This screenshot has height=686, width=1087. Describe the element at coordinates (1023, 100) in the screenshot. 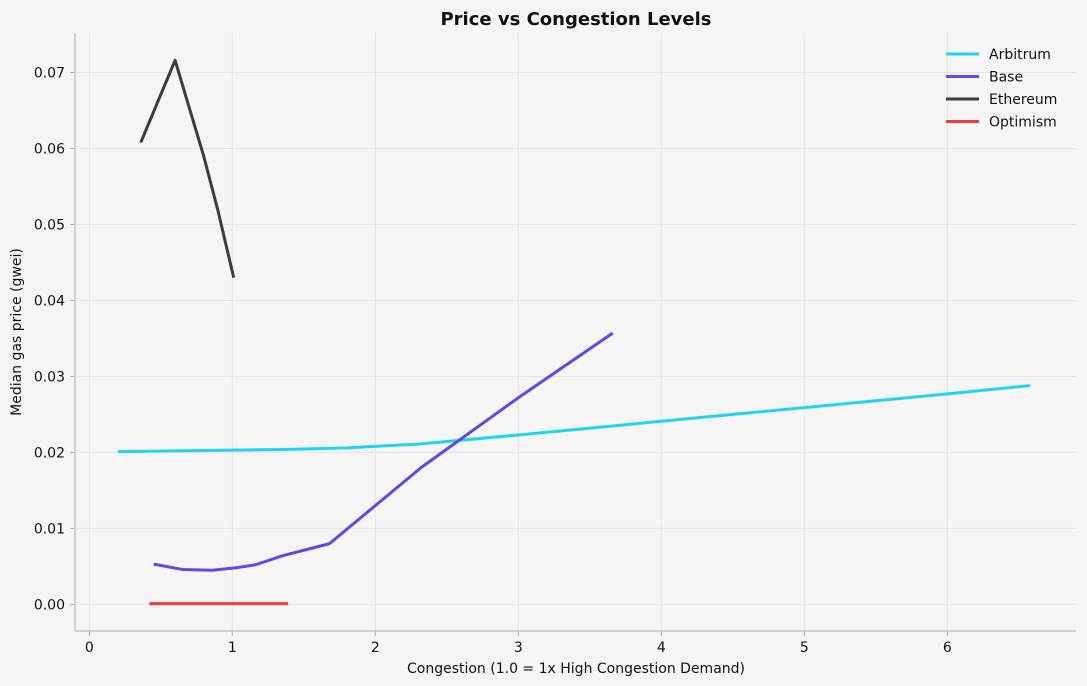

I see `legend-label: Ethereum` at that location.